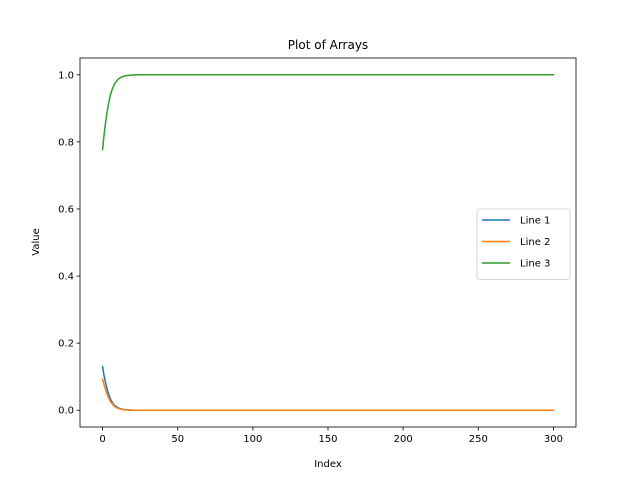  I want to click on x-tick-label: 50, so click(177, 439).